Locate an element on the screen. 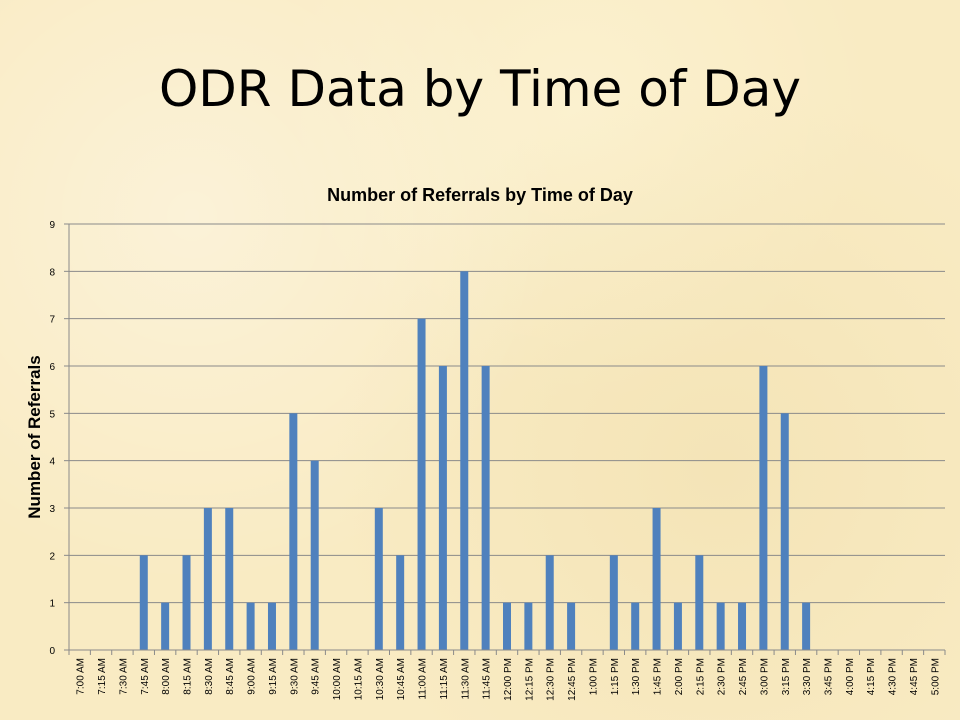  x-tick-label: 8:15 AM is located at coordinates (188, 676).